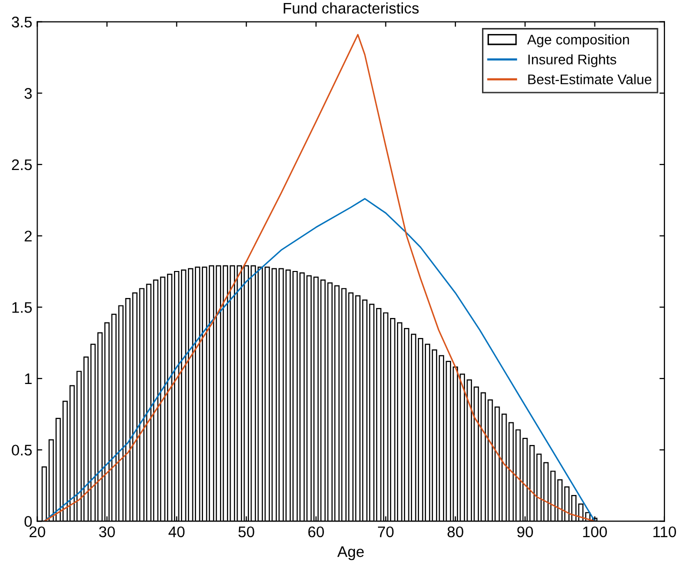 This screenshot has width=678, height=574. Describe the element at coordinates (572, 61) in the screenshot. I see `legend-label: Insured Rights` at that location.